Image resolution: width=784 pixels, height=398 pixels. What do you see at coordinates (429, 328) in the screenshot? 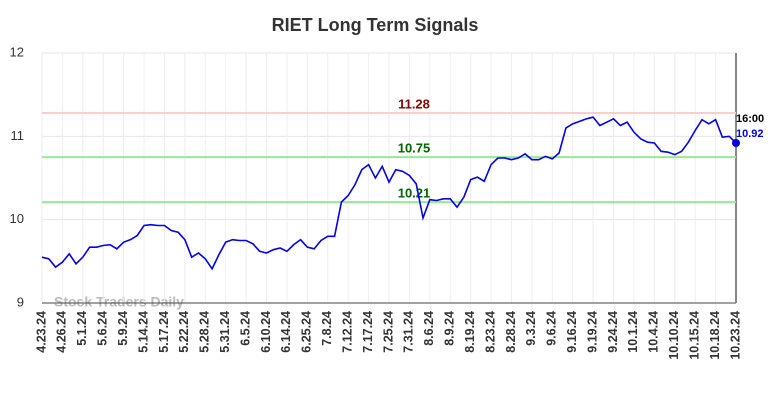
I see `x-tick-label: 8.6.24` at bounding box center [429, 328].